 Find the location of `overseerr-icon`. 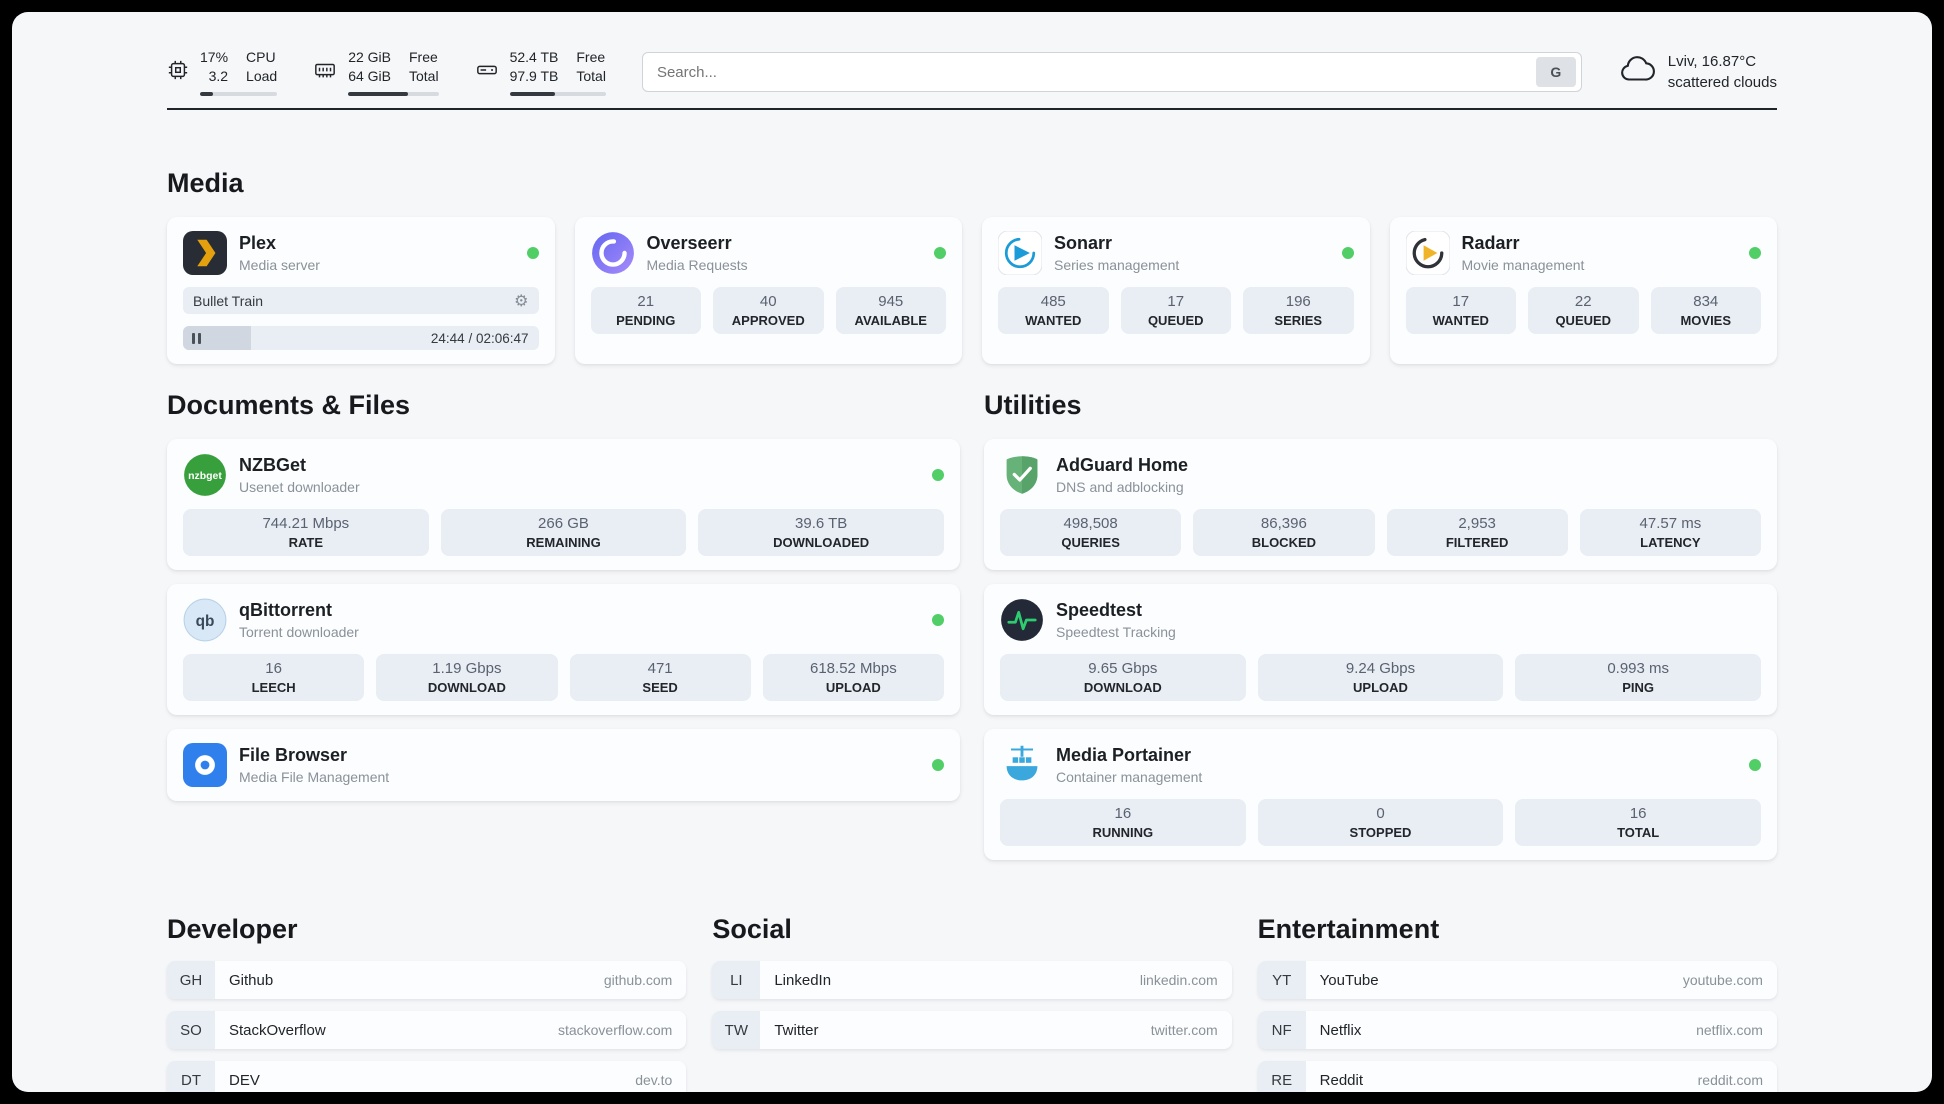

overseerr-icon is located at coordinates (613, 253).